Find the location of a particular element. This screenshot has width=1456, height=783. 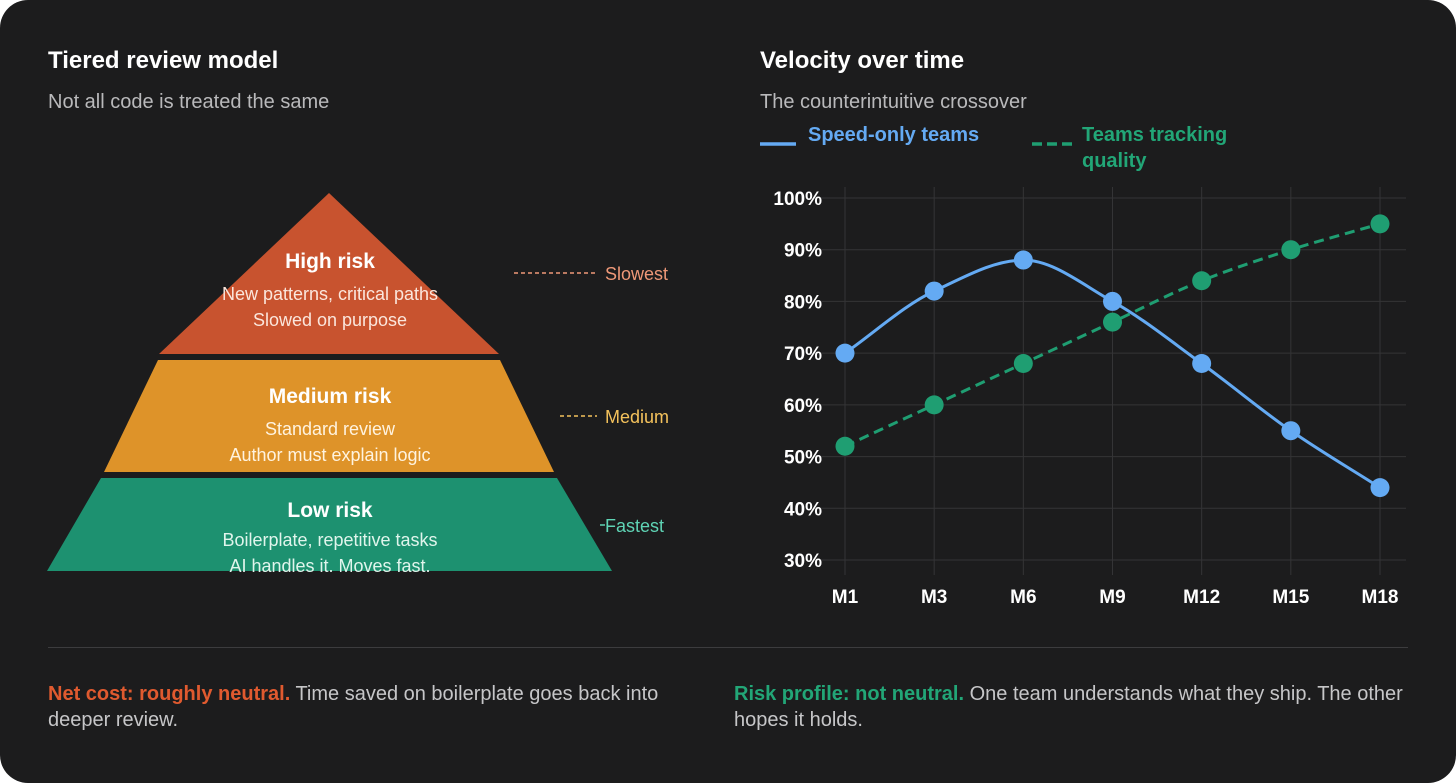

legend-swatch-dashed is located at coordinates (1052, 144).